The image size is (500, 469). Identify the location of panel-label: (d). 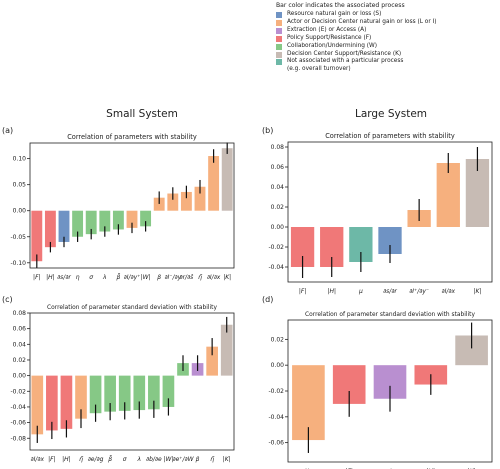
(267, 299).